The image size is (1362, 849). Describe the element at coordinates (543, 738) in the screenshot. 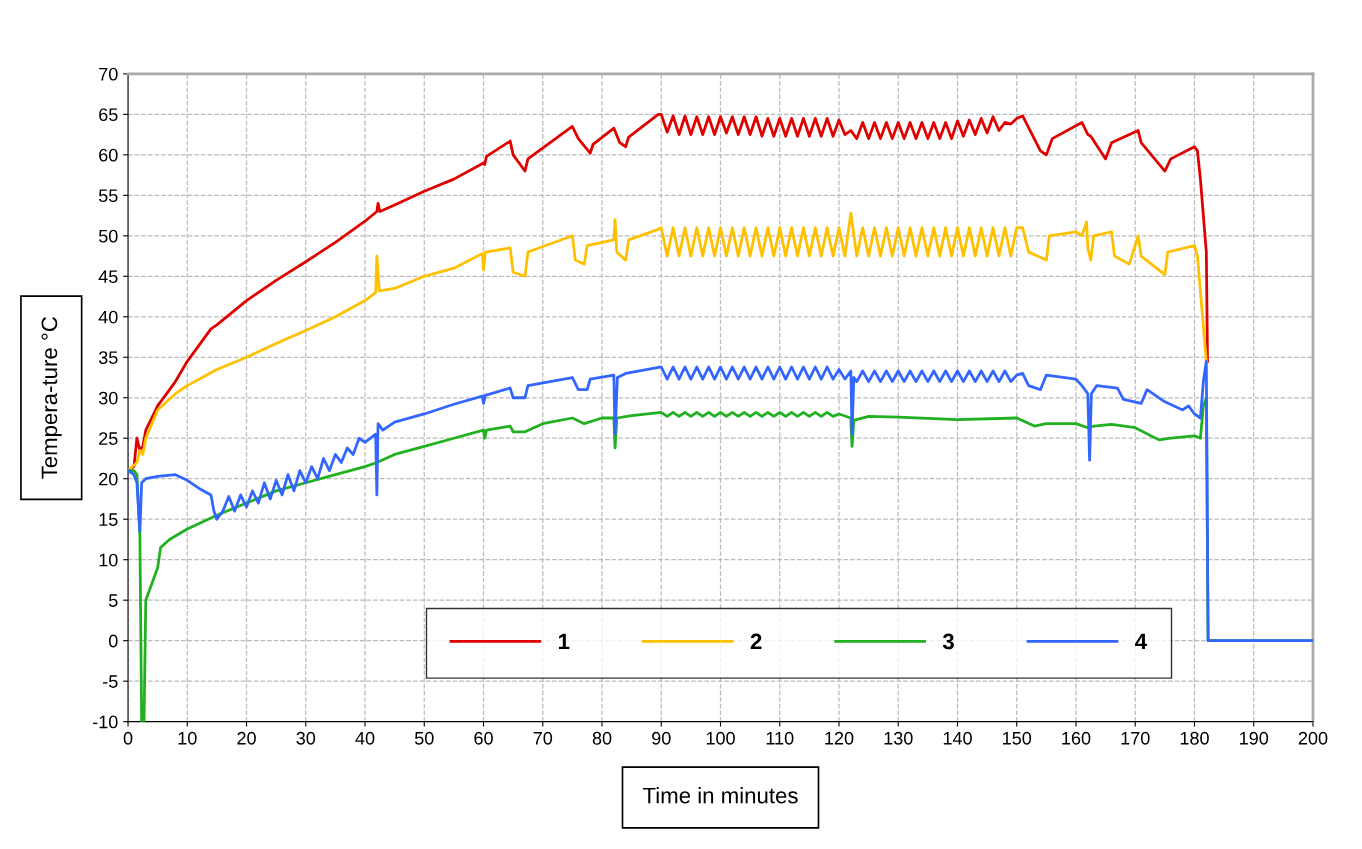

I see `x-tick-label: 70` at that location.